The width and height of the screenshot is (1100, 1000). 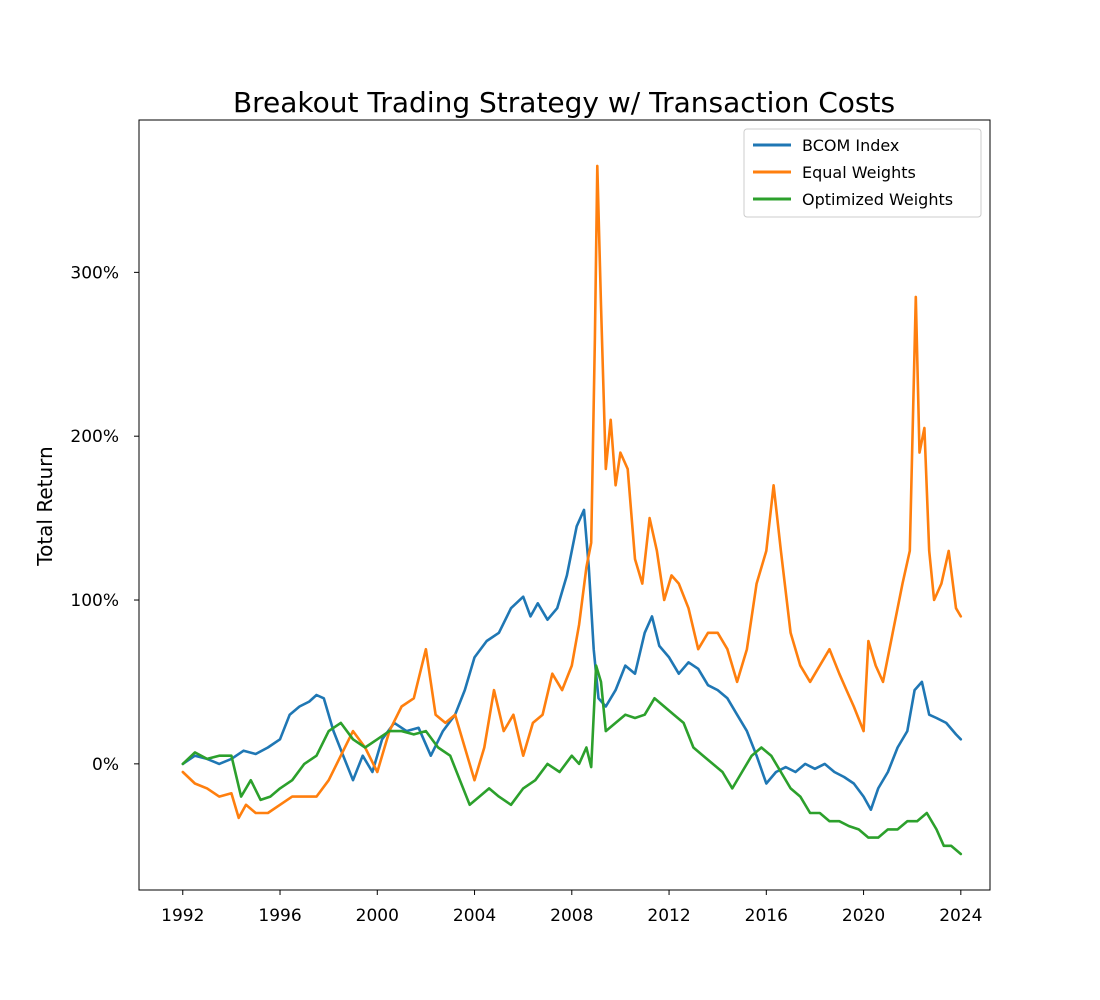 I want to click on x-tick-label: 2012, so click(x=668, y=916).